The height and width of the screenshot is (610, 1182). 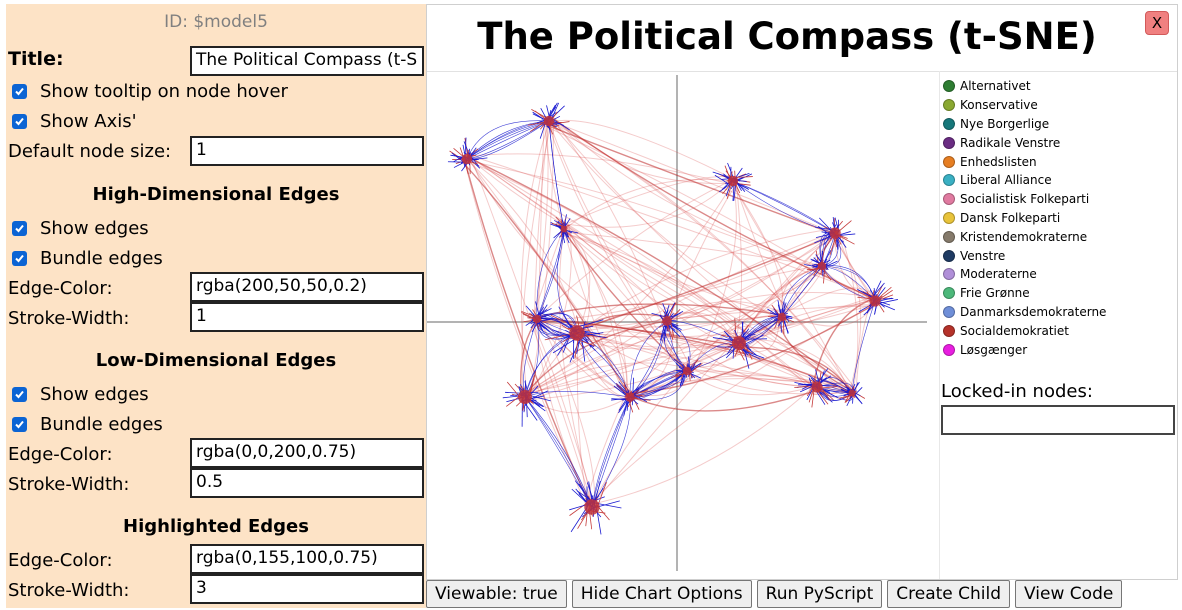 I want to click on legend-item: Alternativet, so click(x=1024, y=86).